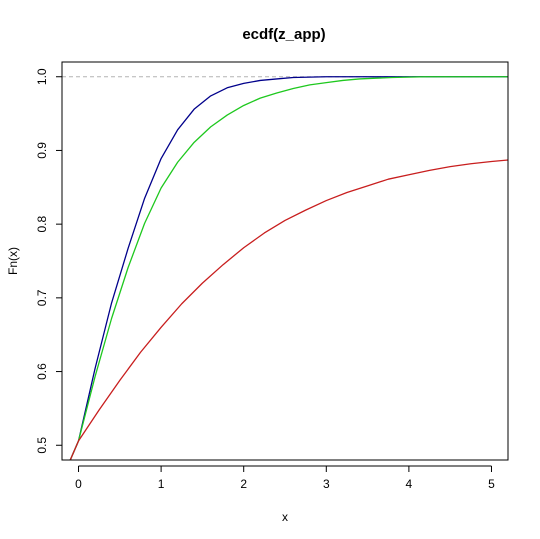  What do you see at coordinates (285, 478) in the screenshot?
I see `x-axis: 0 1 2 3 4 5` at bounding box center [285, 478].